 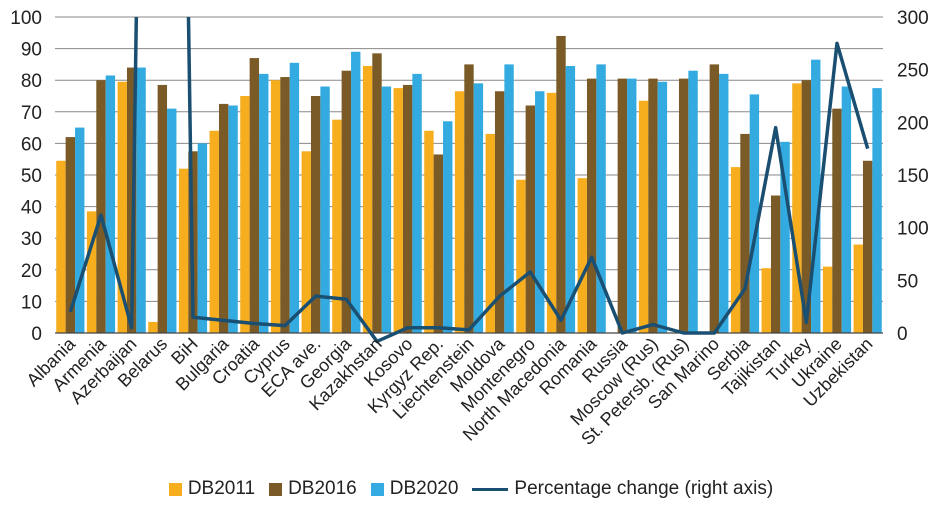 I want to click on y-left-tick-label: 70, so click(x=31, y=113).